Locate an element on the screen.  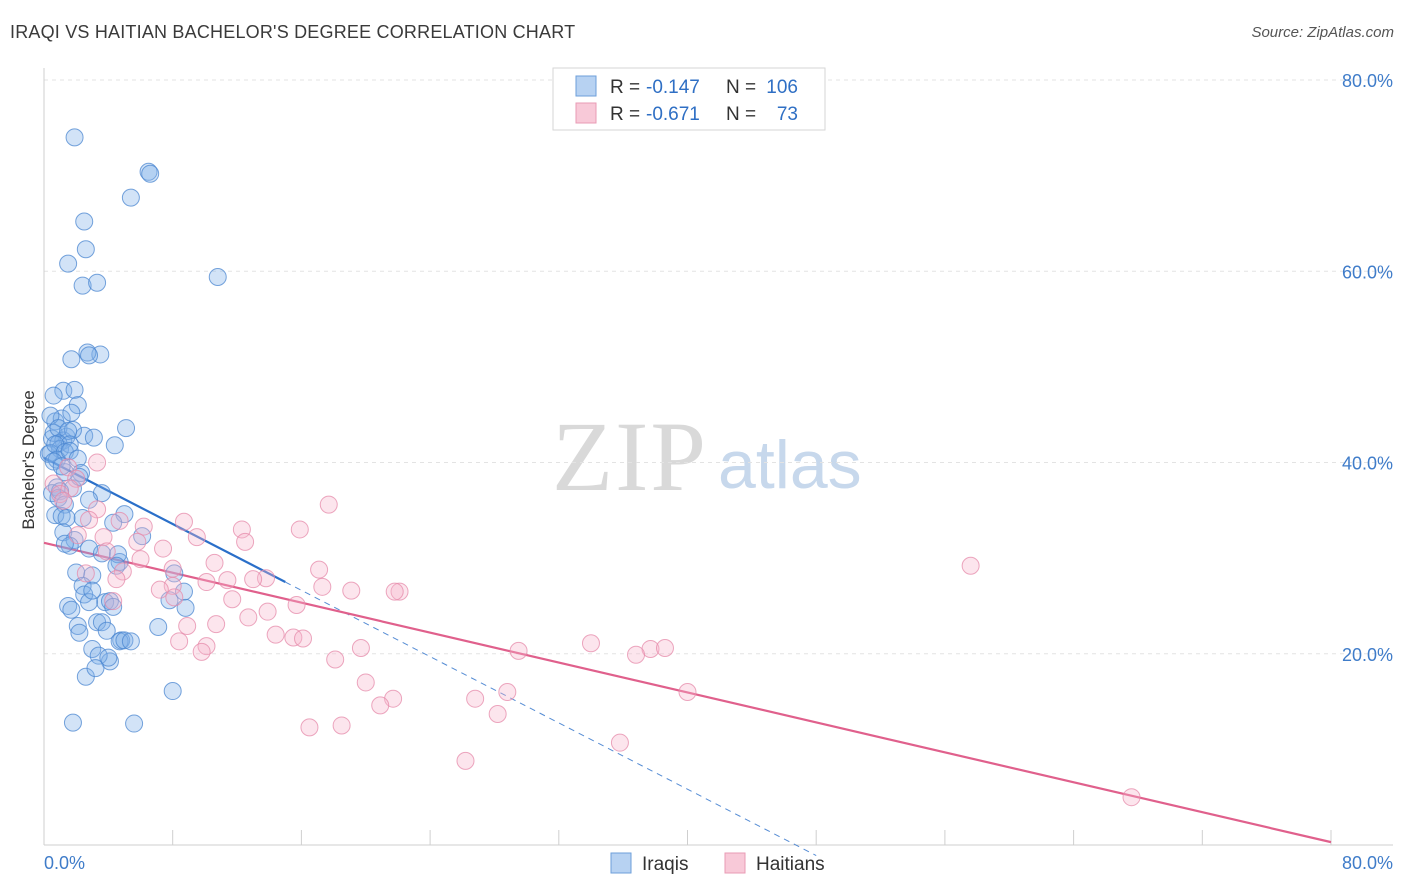
stats-r-value-1: -0.147 is located at coordinates (673, 87).